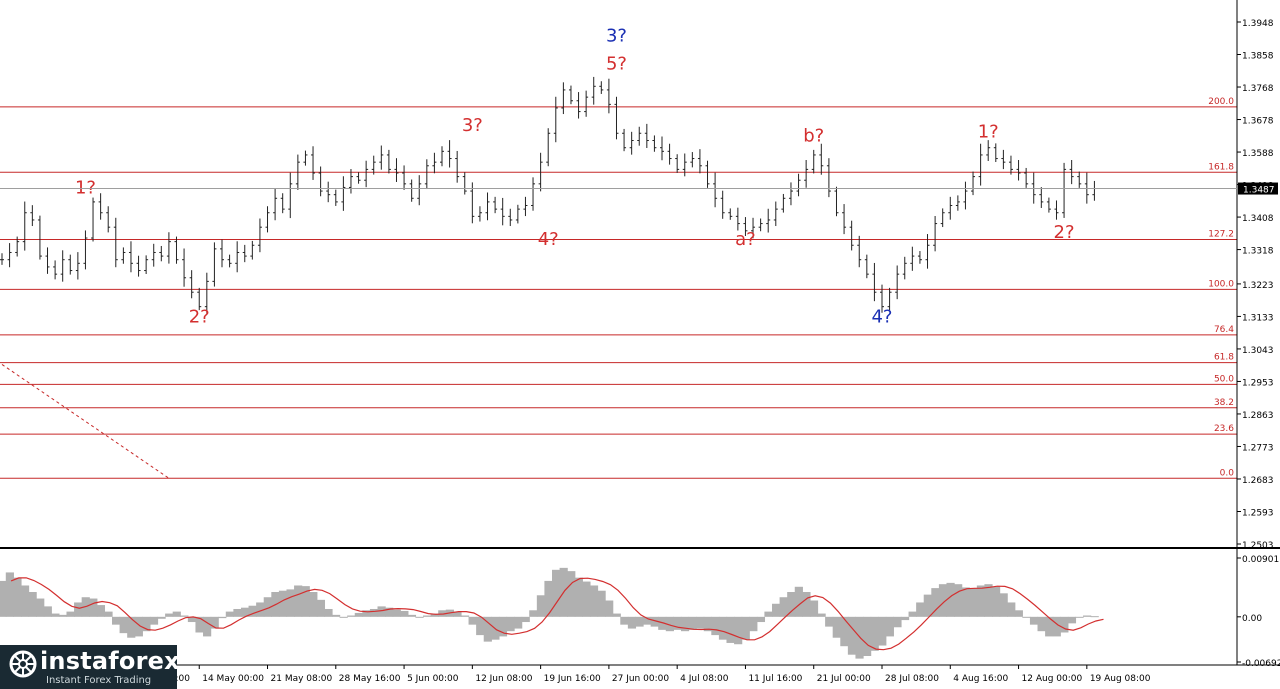 The height and width of the screenshot is (689, 1280). Describe the element at coordinates (99, 680) in the screenshot. I see `logo-tagline: Instant Forex Trading` at that location.